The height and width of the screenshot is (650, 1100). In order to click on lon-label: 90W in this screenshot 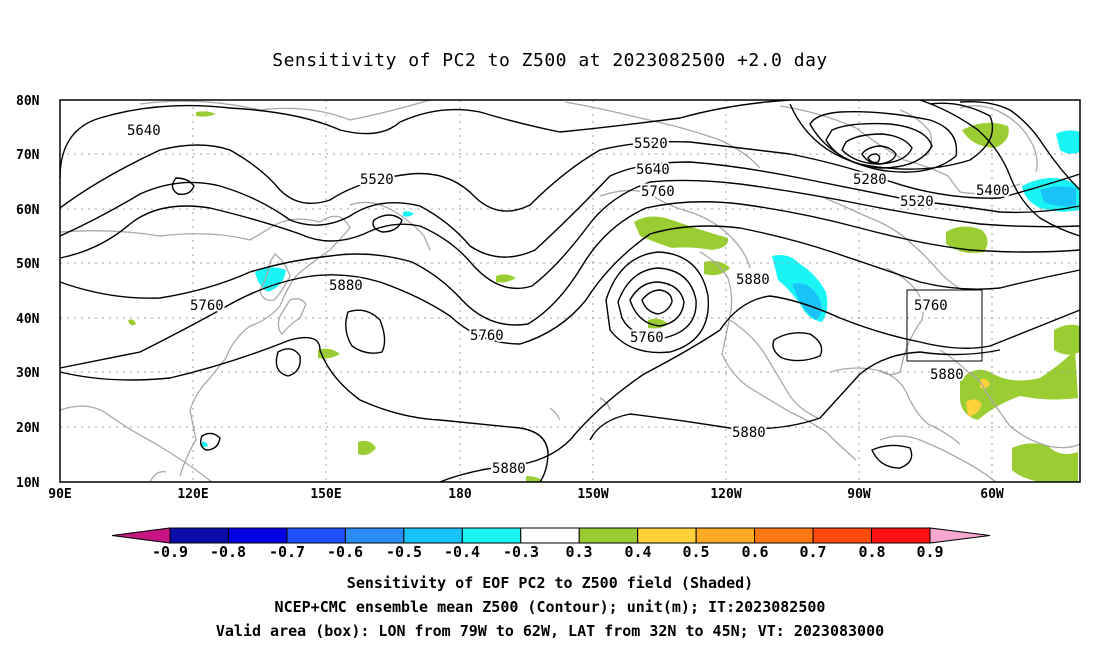, I will do `click(859, 494)`.